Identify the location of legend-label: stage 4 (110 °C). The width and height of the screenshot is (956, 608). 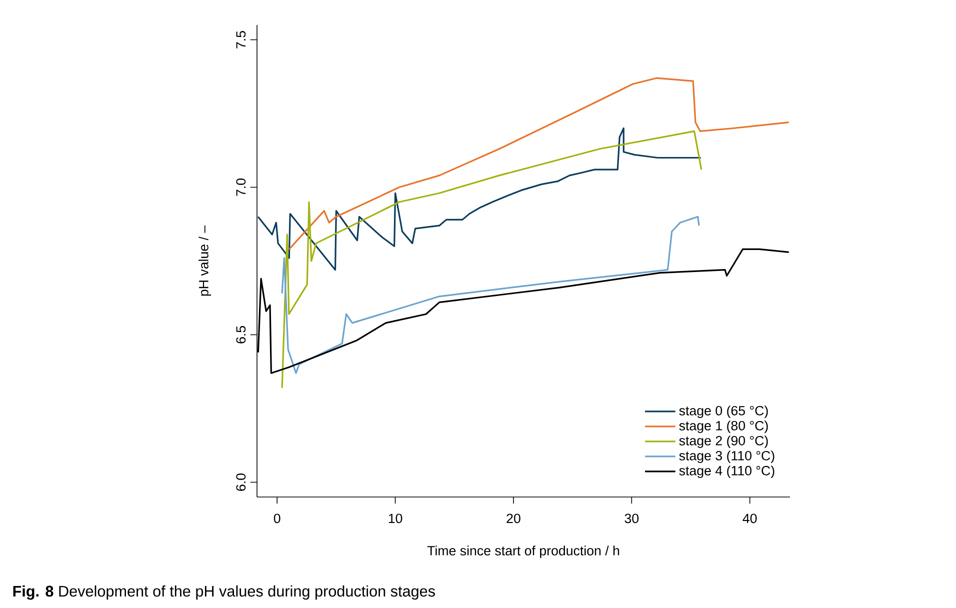
(726, 472).